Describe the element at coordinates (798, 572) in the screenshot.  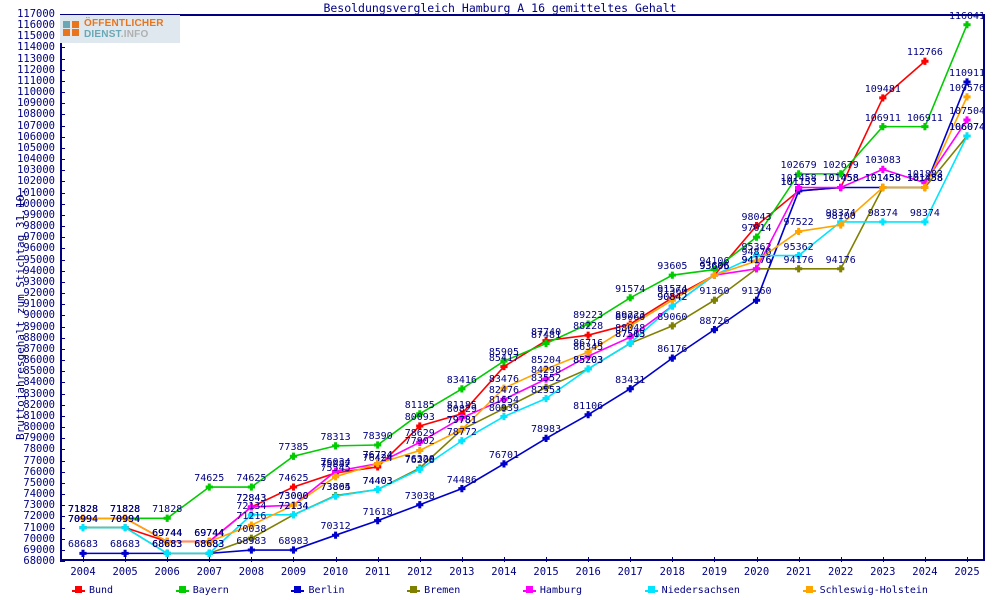
I see `x-tick-label: 2021` at that location.